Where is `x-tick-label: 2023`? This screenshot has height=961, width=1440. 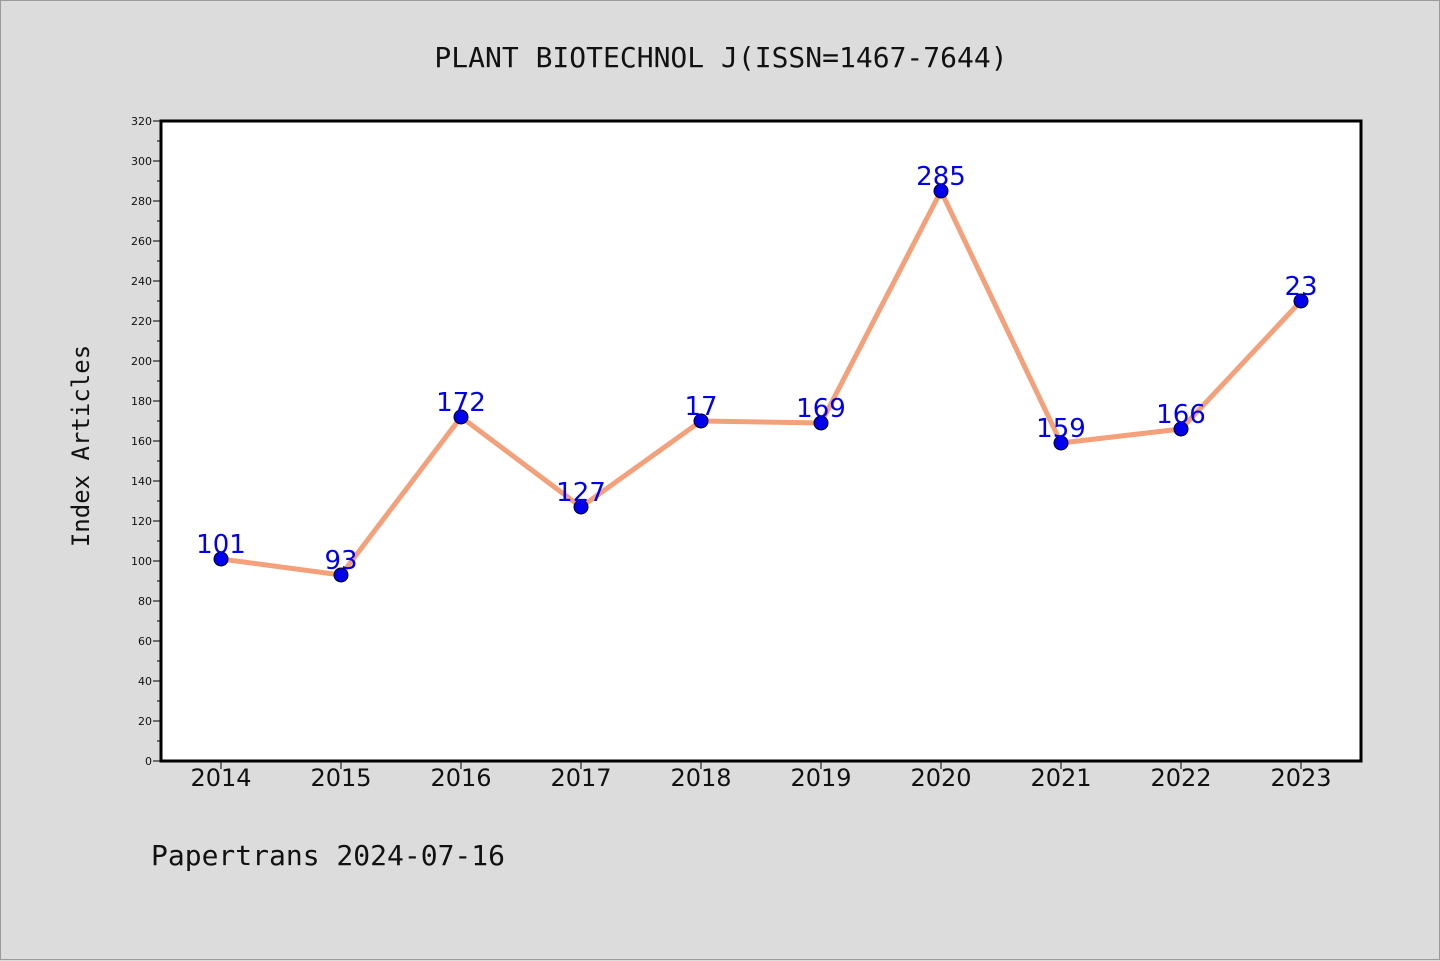 x-tick-label: 2023 is located at coordinates (1300, 778).